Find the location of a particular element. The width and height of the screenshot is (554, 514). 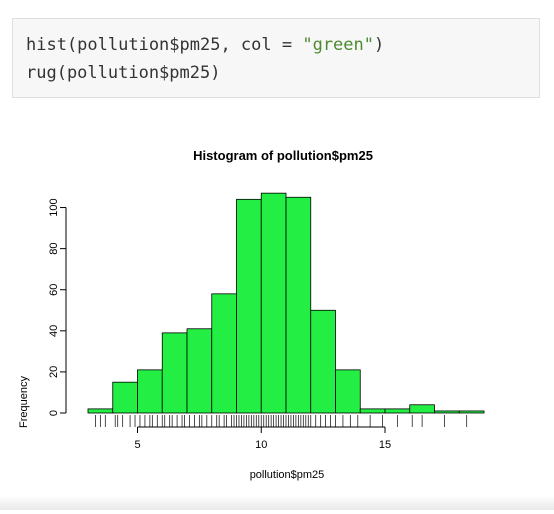

x-axis: 5 10 15 is located at coordinates (262, 438).